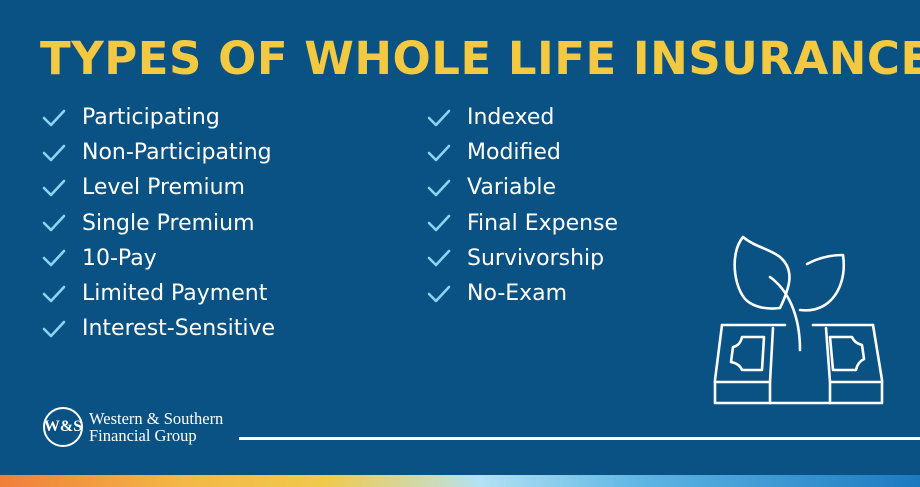 The width and height of the screenshot is (920, 487). I want to click on list-item-label: Modified, so click(514, 153).